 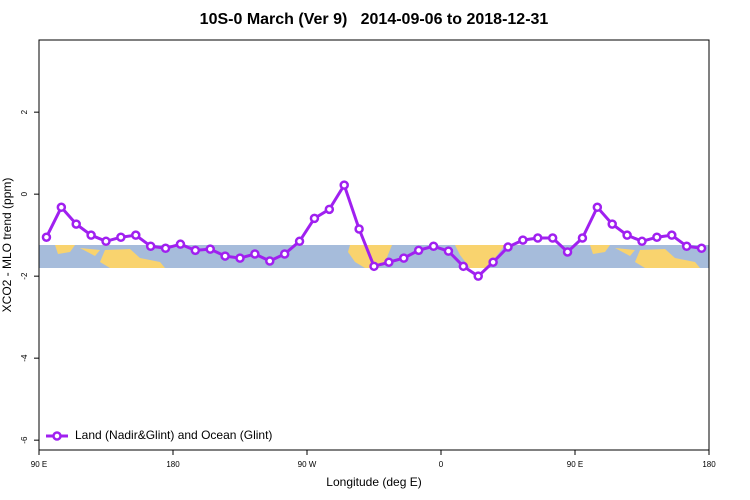 What do you see at coordinates (24, 440) in the screenshot?
I see `y-tick-label: -6` at bounding box center [24, 440].